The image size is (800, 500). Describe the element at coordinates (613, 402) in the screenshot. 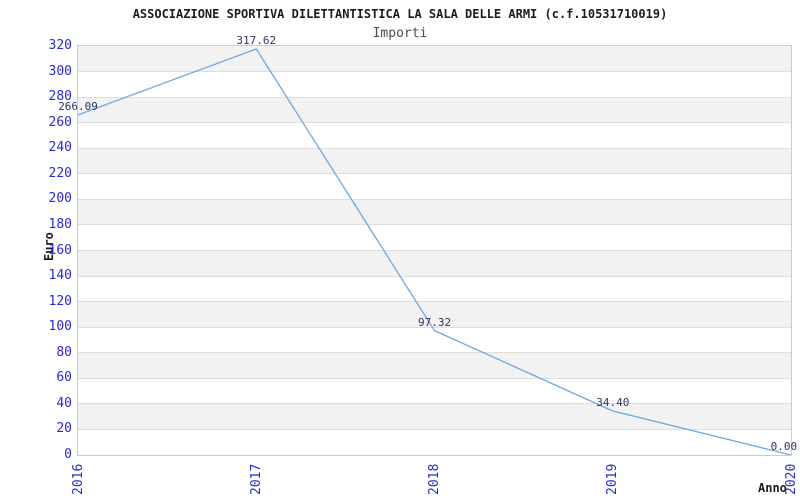

I see `data-label: 34.40` at that location.